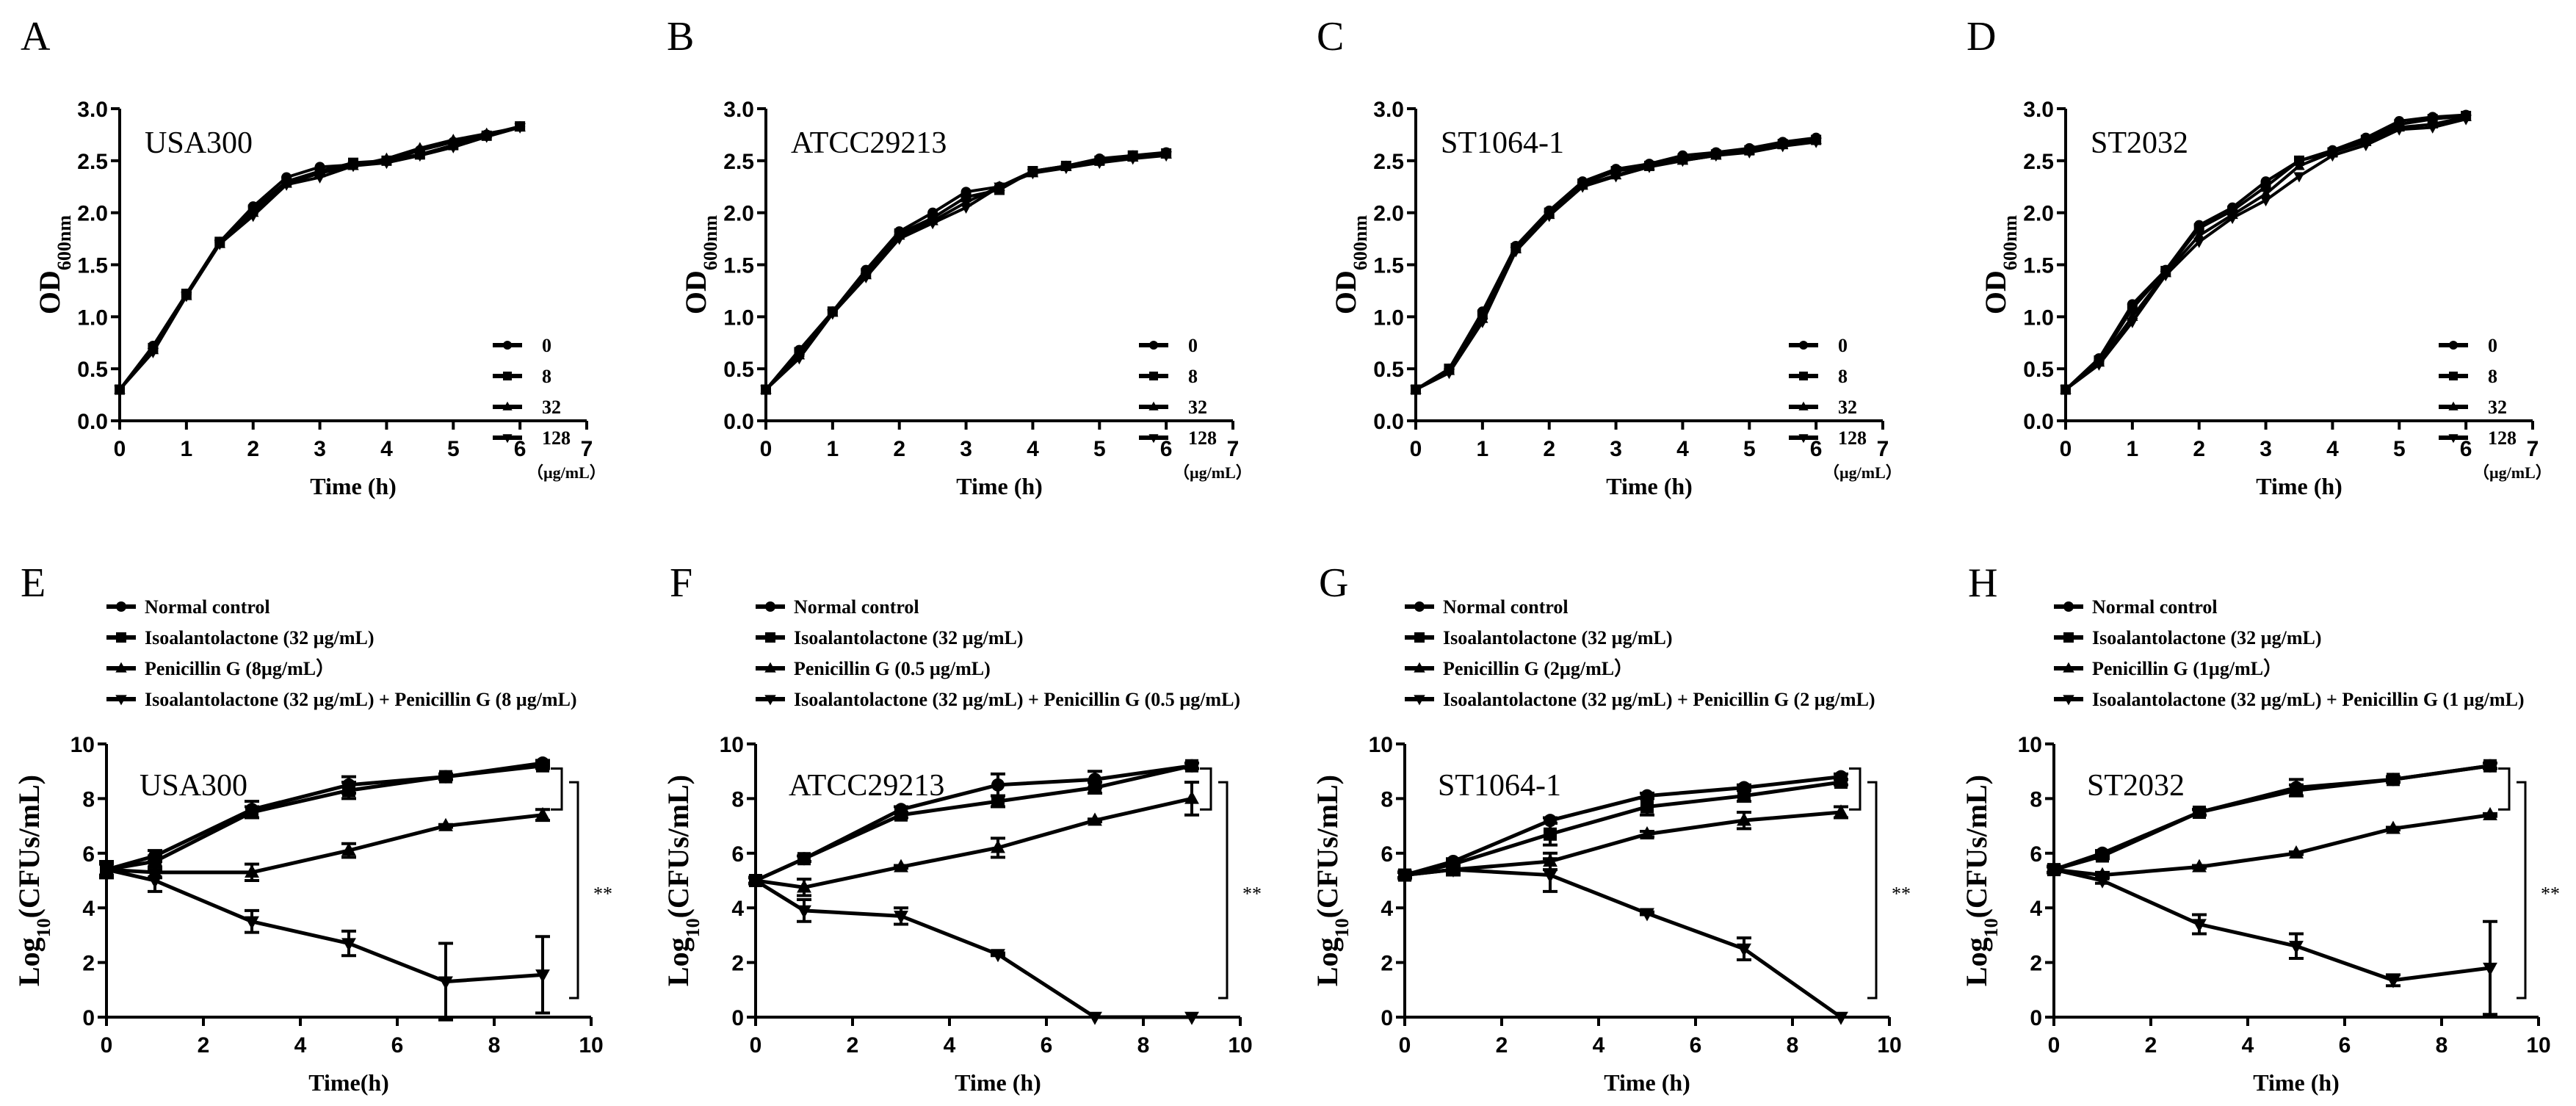 The width and height of the screenshot is (2576, 1106). What do you see at coordinates (187, 449) in the screenshot?
I see `x-tick-label: 1` at bounding box center [187, 449].